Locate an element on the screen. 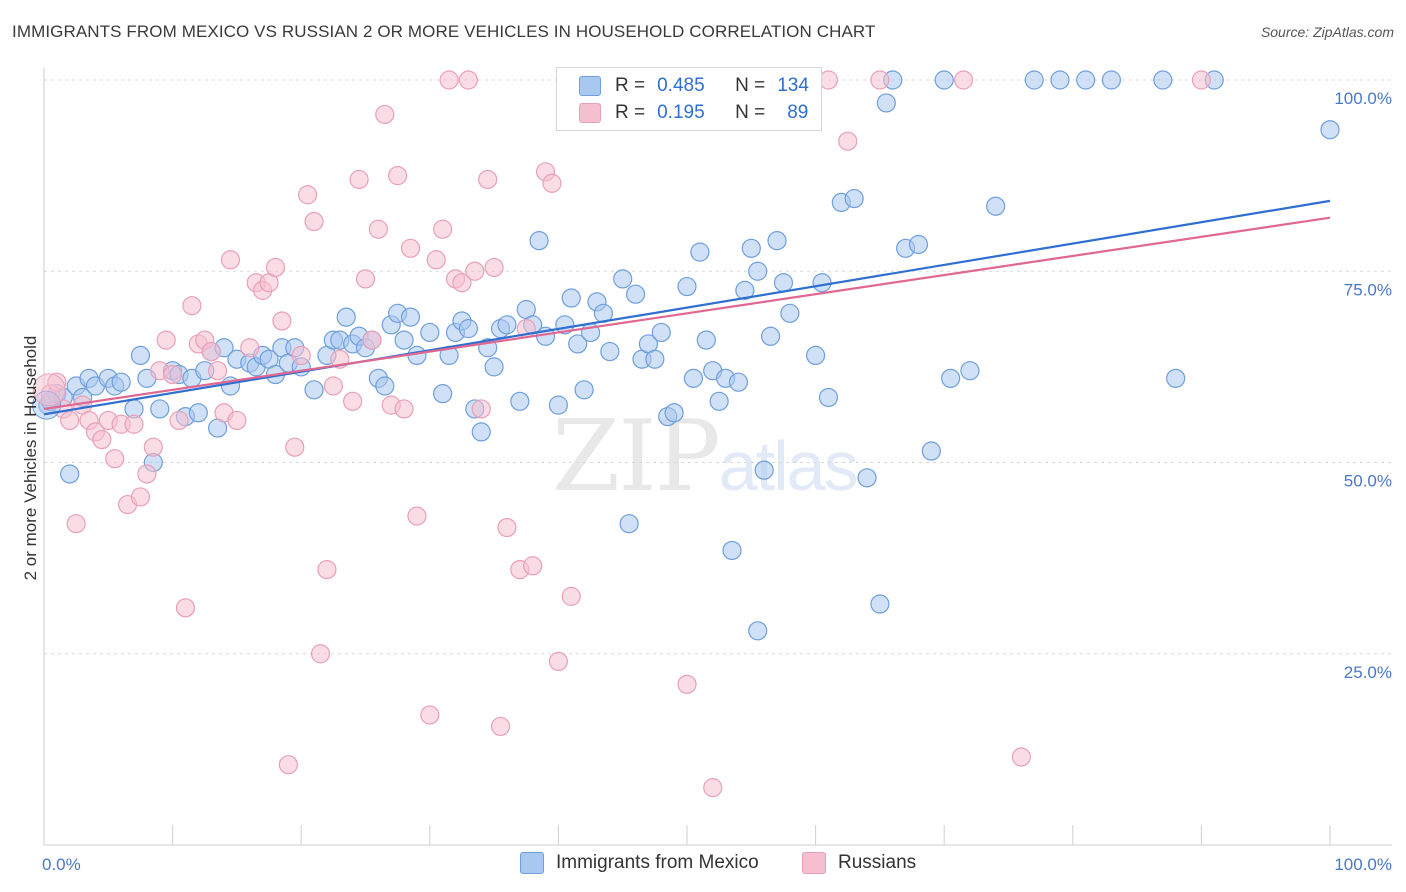 Image resolution: width=1406 pixels, height=892 pixels. watermark-zip: ZIP is located at coordinates (636, 457).